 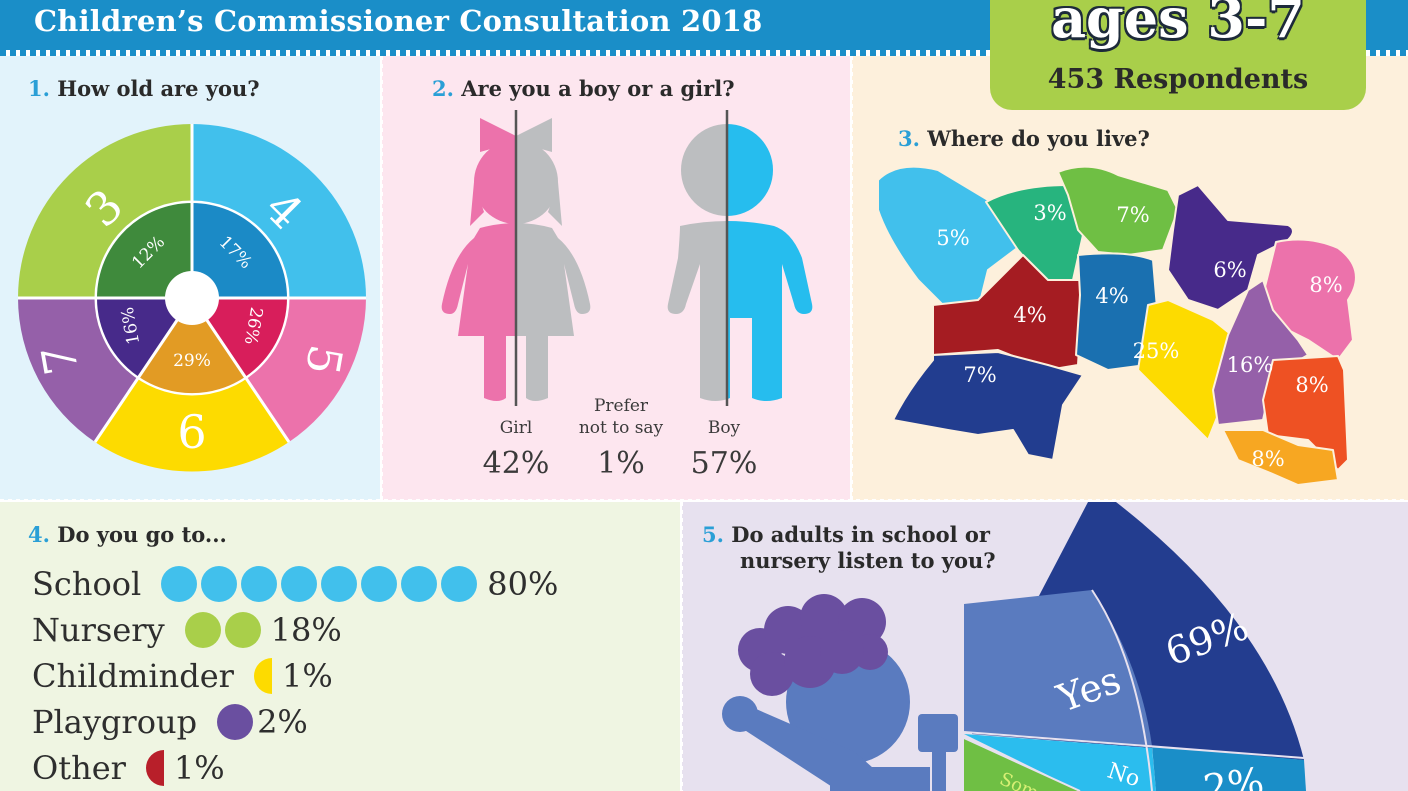 What do you see at coordinates (1178, 55) in the screenshot?
I see `age-badge: ages 3-7 453 Respondents` at bounding box center [1178, 55].